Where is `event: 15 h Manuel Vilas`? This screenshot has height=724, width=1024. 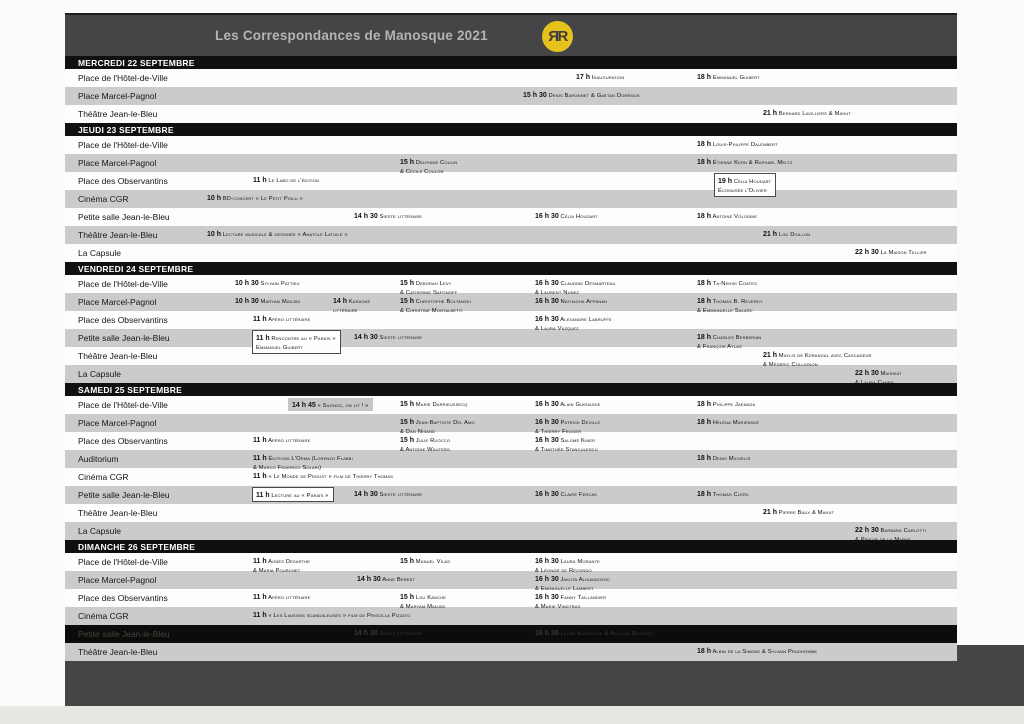 event: 15 h Manuel Vilas is located at coordinates (425, 560).